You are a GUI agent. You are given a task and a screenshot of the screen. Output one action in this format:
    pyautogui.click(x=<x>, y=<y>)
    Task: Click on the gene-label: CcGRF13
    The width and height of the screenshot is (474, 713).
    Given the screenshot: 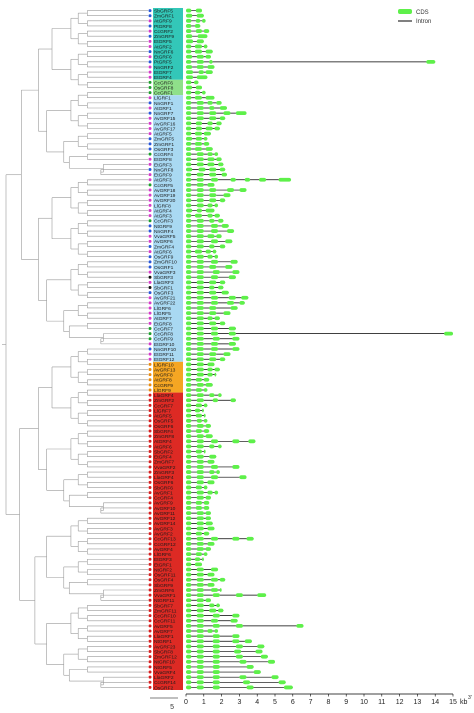 What is the action you would take?
    pyautogui.click(x=165, y=540)
    